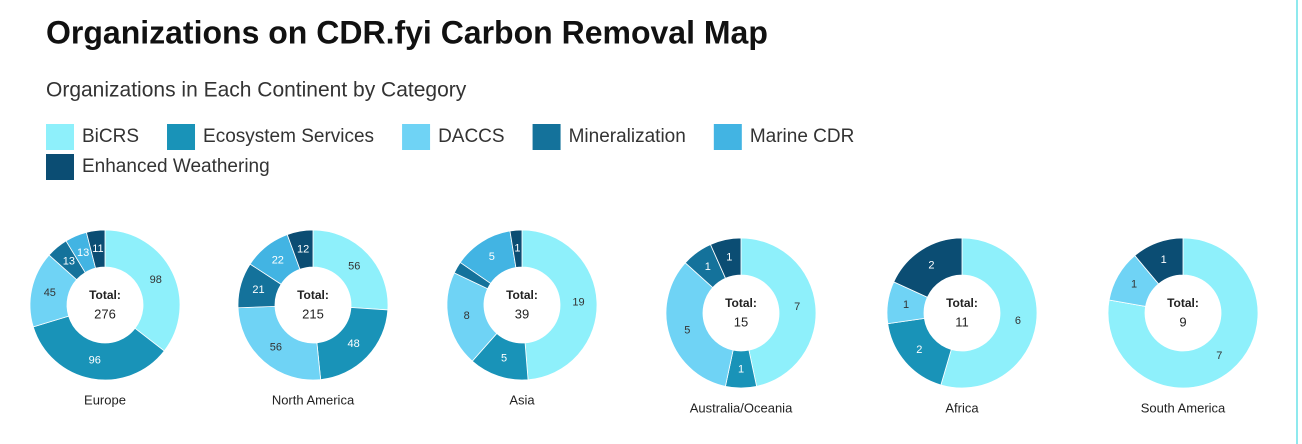 The width and height of the screenshot is (1302, 444). I want to click on slice-label: 19, so click(578, 303).